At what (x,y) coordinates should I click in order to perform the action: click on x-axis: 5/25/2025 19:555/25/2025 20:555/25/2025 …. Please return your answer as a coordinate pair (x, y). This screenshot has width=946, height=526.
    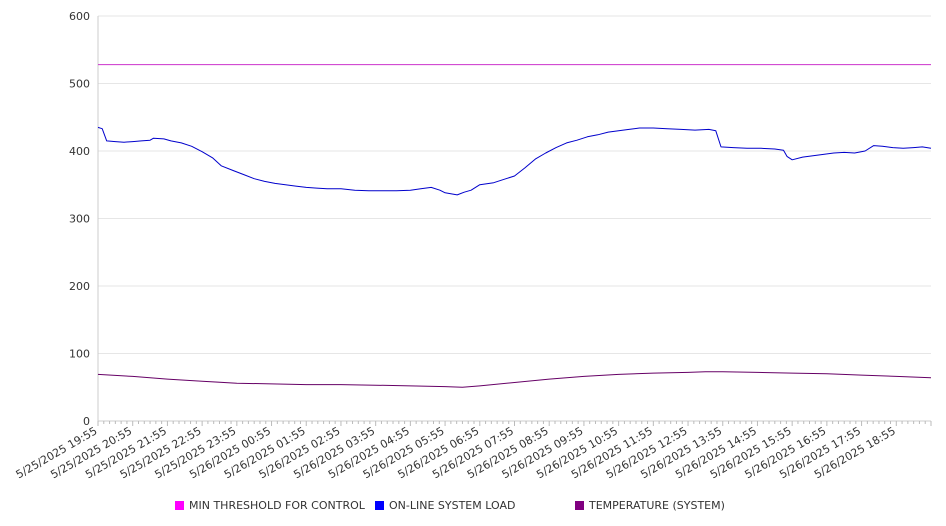
    Looking at the image, I should click on (473, 450).